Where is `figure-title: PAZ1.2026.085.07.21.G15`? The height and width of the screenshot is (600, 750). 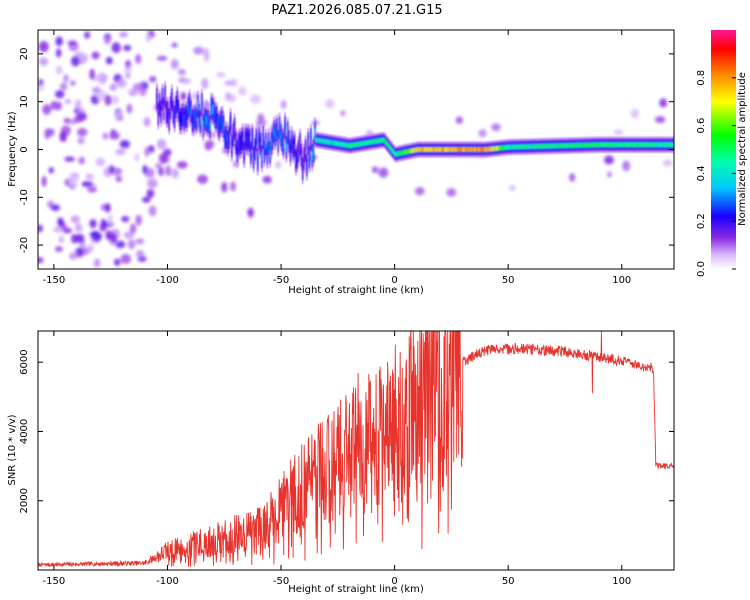
figure-title: PAZ1.2026.085.07.21.G15 is located at coordinates (356, 10).